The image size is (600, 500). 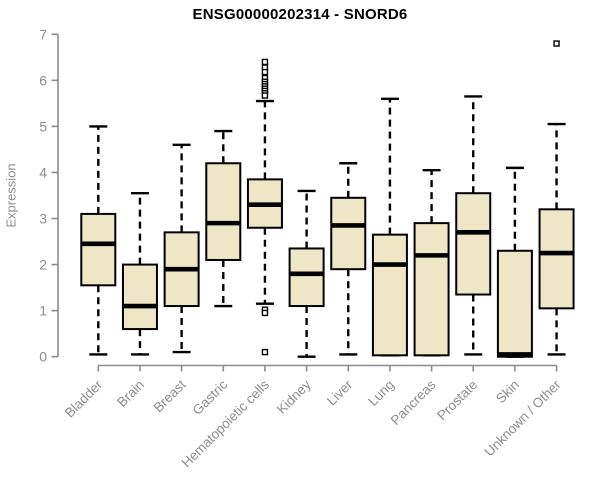 What do you see at coordinates (43, 80) in the screenshot?
I see `y-tick-label-6: 6` at bounding box center [43, 80].